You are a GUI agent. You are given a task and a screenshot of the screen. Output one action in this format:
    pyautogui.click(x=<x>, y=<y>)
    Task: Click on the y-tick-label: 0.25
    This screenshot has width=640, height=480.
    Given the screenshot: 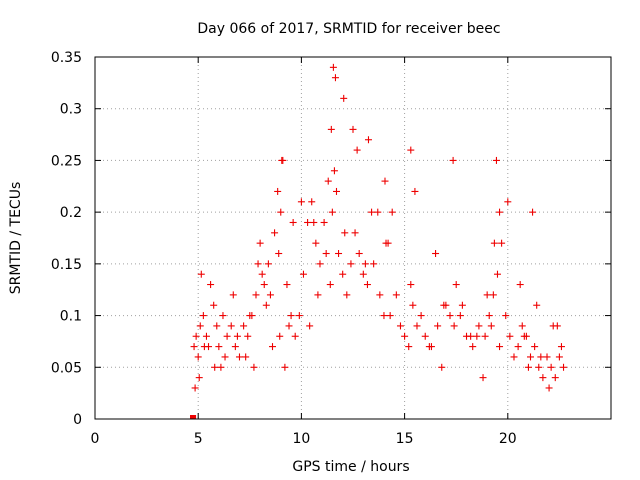 What is the action you would take?
    pyautogui.click(x=66, y=161)
    